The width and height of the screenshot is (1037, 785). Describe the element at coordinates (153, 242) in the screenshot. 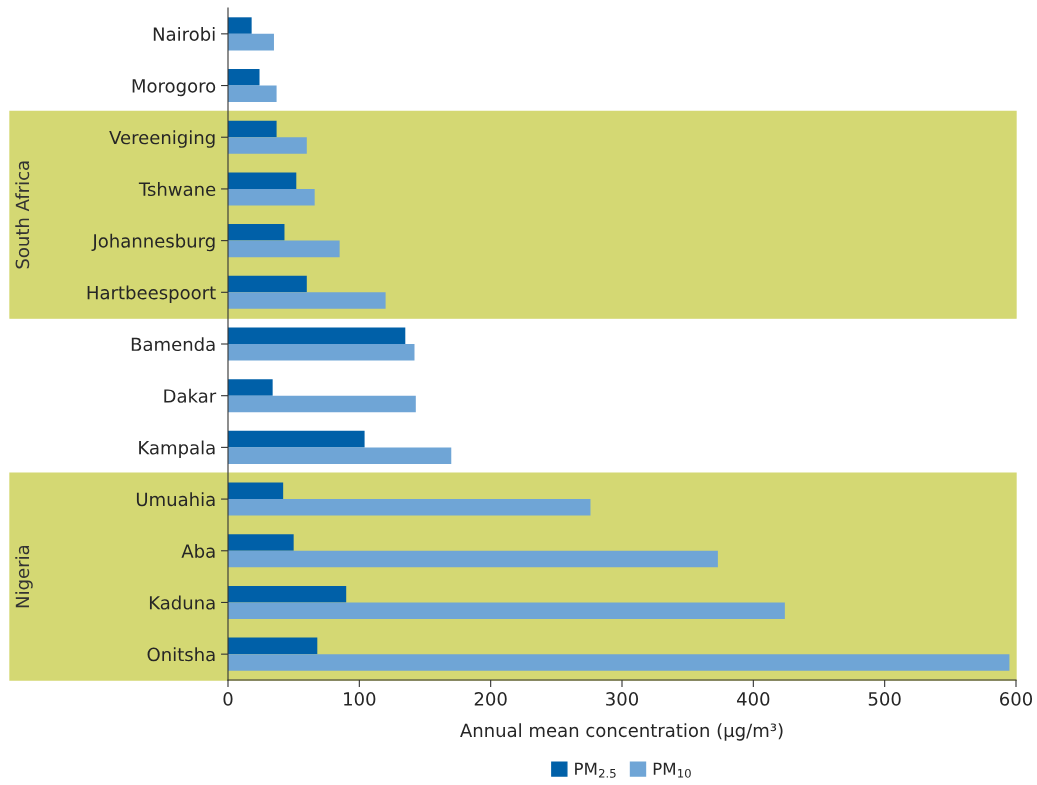

I see `y-tick-label: Johannesburg` at that location.